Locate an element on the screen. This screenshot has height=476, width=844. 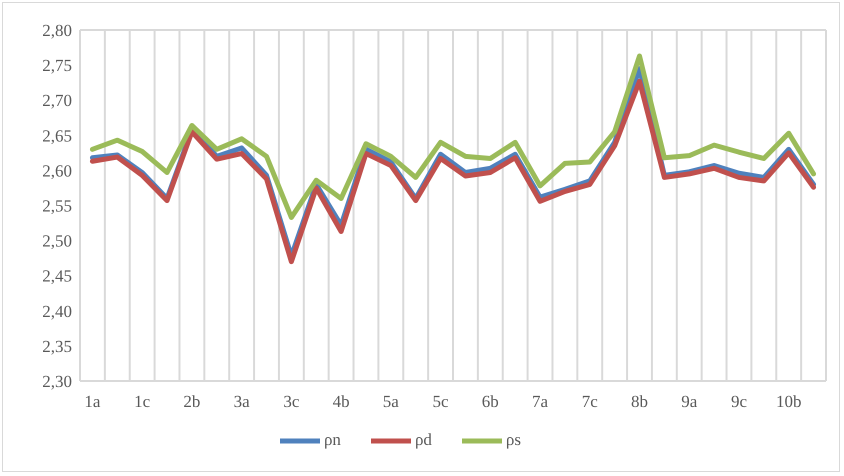
y-tick-label: 2,50 is located at coordinates (57, 241).